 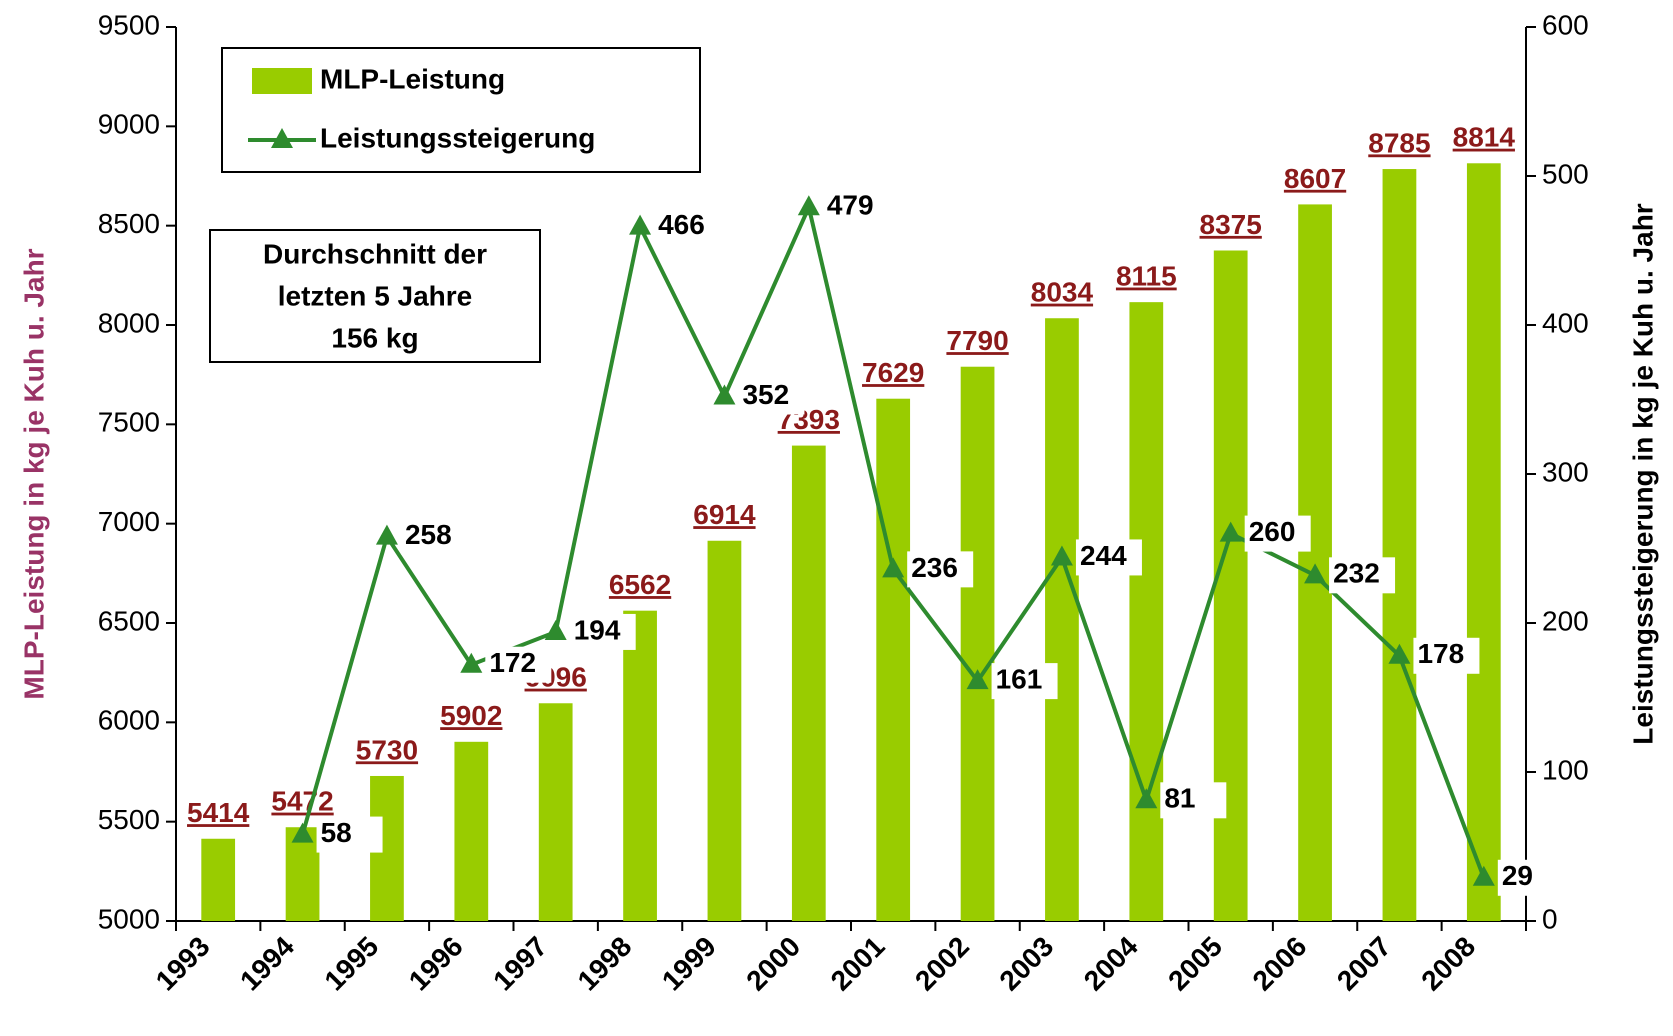 What do you see at coordinates (129, 521) in the screenshot?
I see `y-tick-label: 7000` at bounding box center [129, 521].